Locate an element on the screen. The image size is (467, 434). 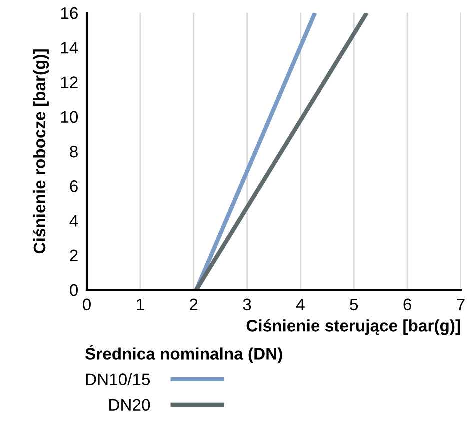
x-tick-label: 5 is located at coordinates (354, 304).